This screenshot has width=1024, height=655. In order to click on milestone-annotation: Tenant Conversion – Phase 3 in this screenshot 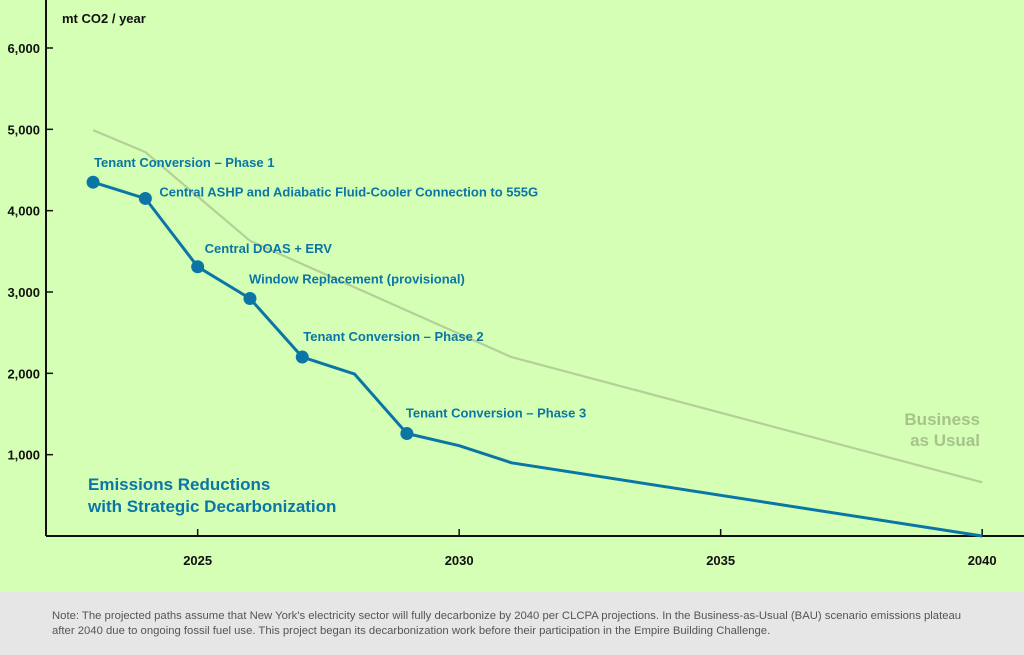, I will do `click(496, 413)`.